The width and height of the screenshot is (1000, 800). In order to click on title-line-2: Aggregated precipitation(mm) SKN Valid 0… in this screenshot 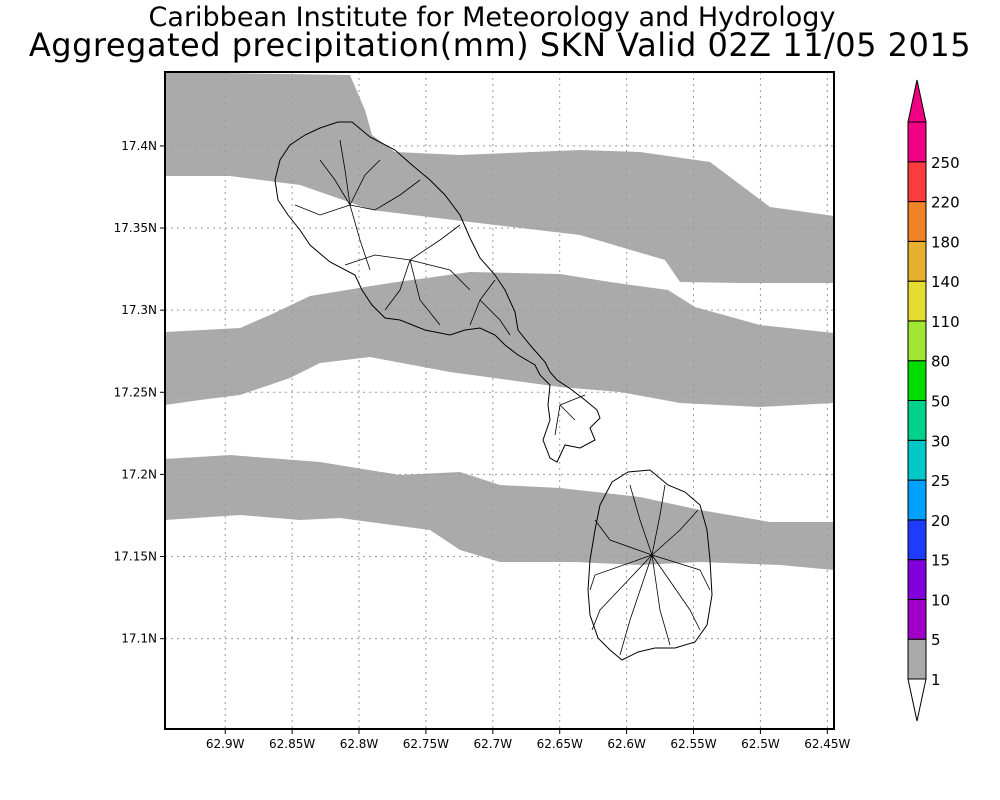, I will do `click(500, 45)`.